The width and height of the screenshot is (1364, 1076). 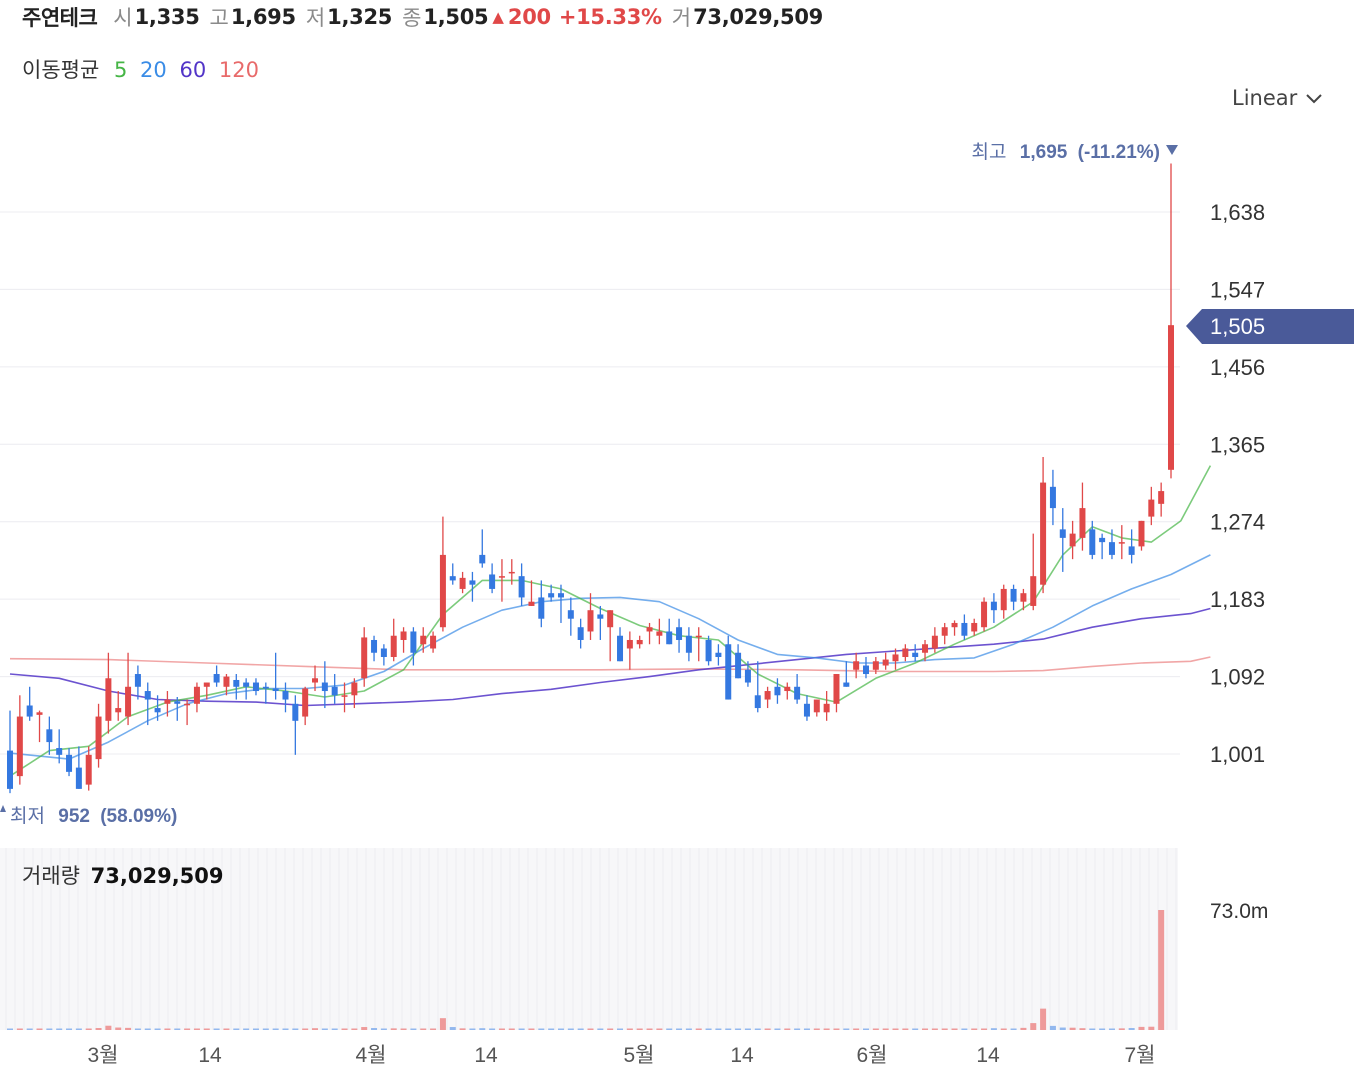 What do you see at coordinates (1239, 911) in the screenshot?
I see `volume-axis-label: 73.0m` at bounding box center [1239, 911].